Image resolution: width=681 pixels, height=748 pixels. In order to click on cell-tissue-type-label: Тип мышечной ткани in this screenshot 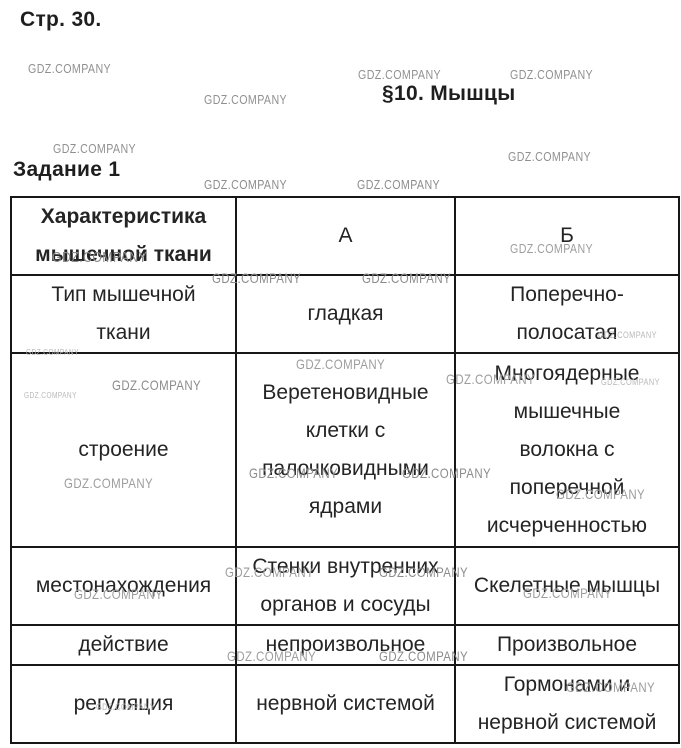, I will do `click(123, 314)`.